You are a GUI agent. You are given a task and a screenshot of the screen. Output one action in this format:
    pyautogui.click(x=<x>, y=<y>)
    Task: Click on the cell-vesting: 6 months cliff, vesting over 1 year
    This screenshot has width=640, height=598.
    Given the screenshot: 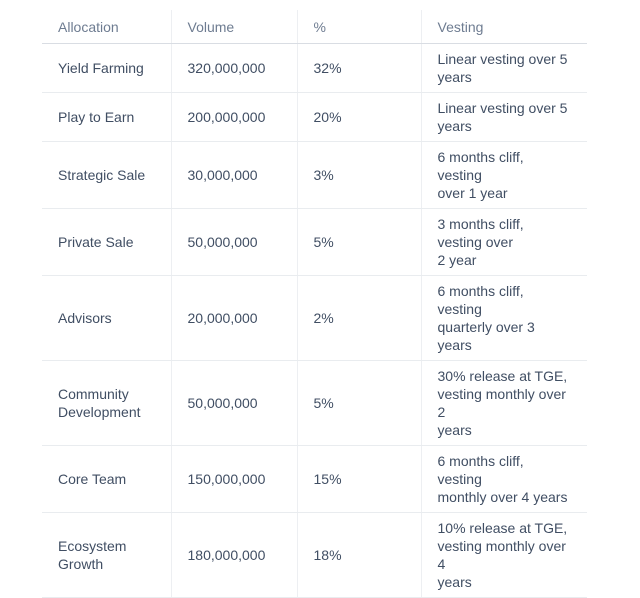 What is the action you would take?
    pyautogui.click(x=503, y=175)
    